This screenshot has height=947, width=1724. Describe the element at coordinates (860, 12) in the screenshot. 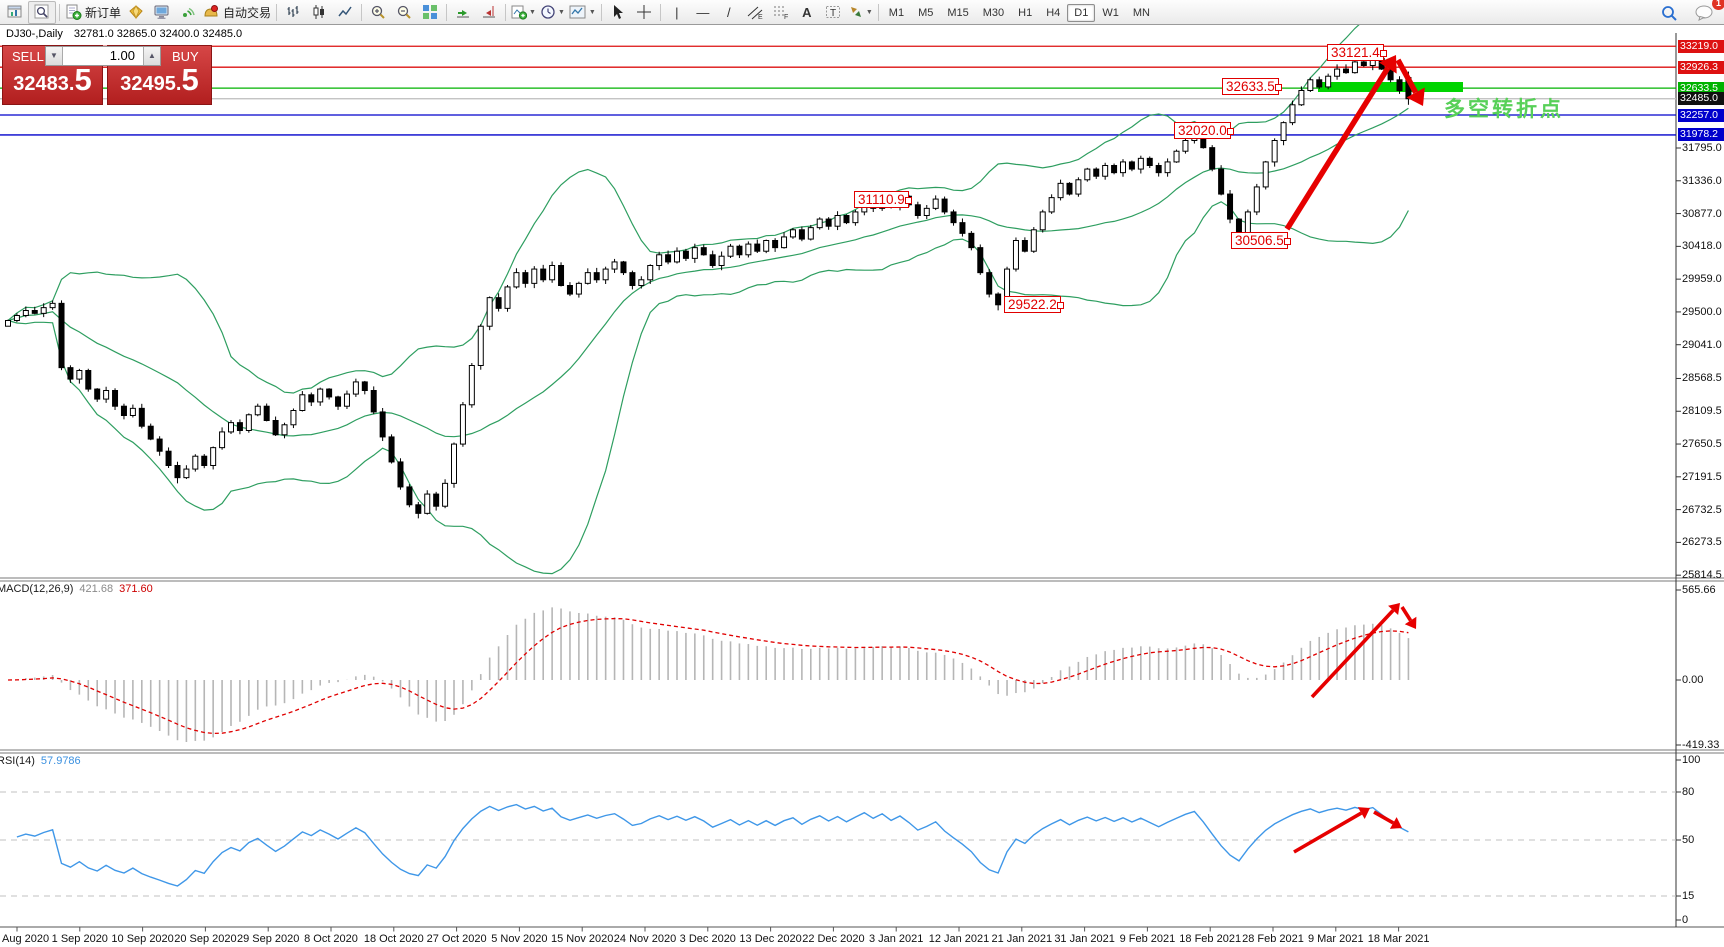

I see `arrows-tool-icon: ▼` at that location.